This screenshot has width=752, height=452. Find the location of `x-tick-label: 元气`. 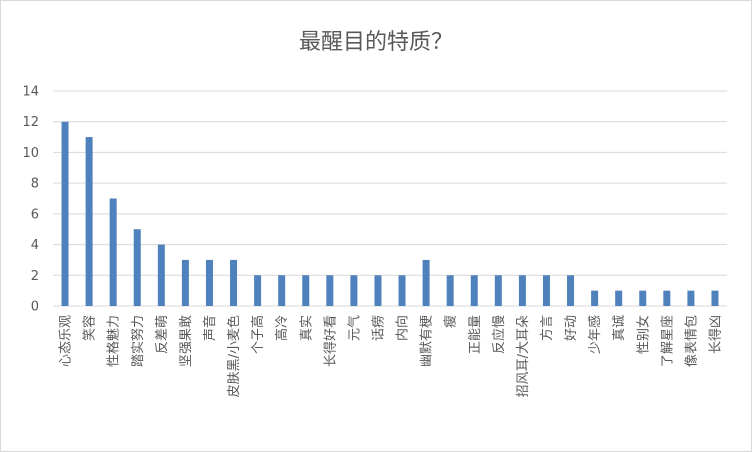

x-tick-label: 元气 is located at coordinates (354, 328).